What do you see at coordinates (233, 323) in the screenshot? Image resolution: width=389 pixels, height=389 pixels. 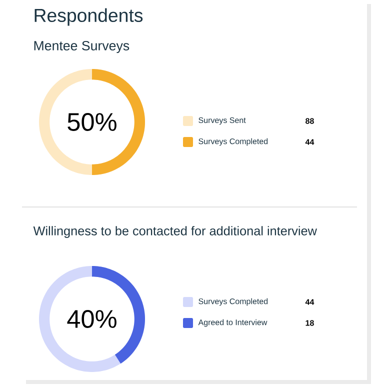 I see `legend-label: Agreed to Interview` at bounding box center [233, 323].